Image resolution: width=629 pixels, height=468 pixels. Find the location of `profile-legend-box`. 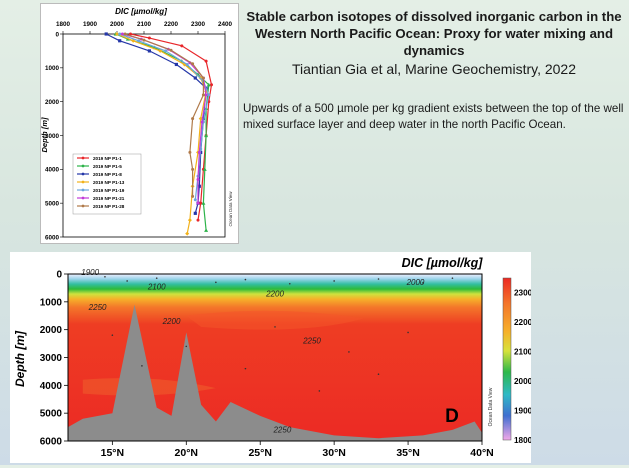

profile-legend-box is located at coordinates (107, 184).